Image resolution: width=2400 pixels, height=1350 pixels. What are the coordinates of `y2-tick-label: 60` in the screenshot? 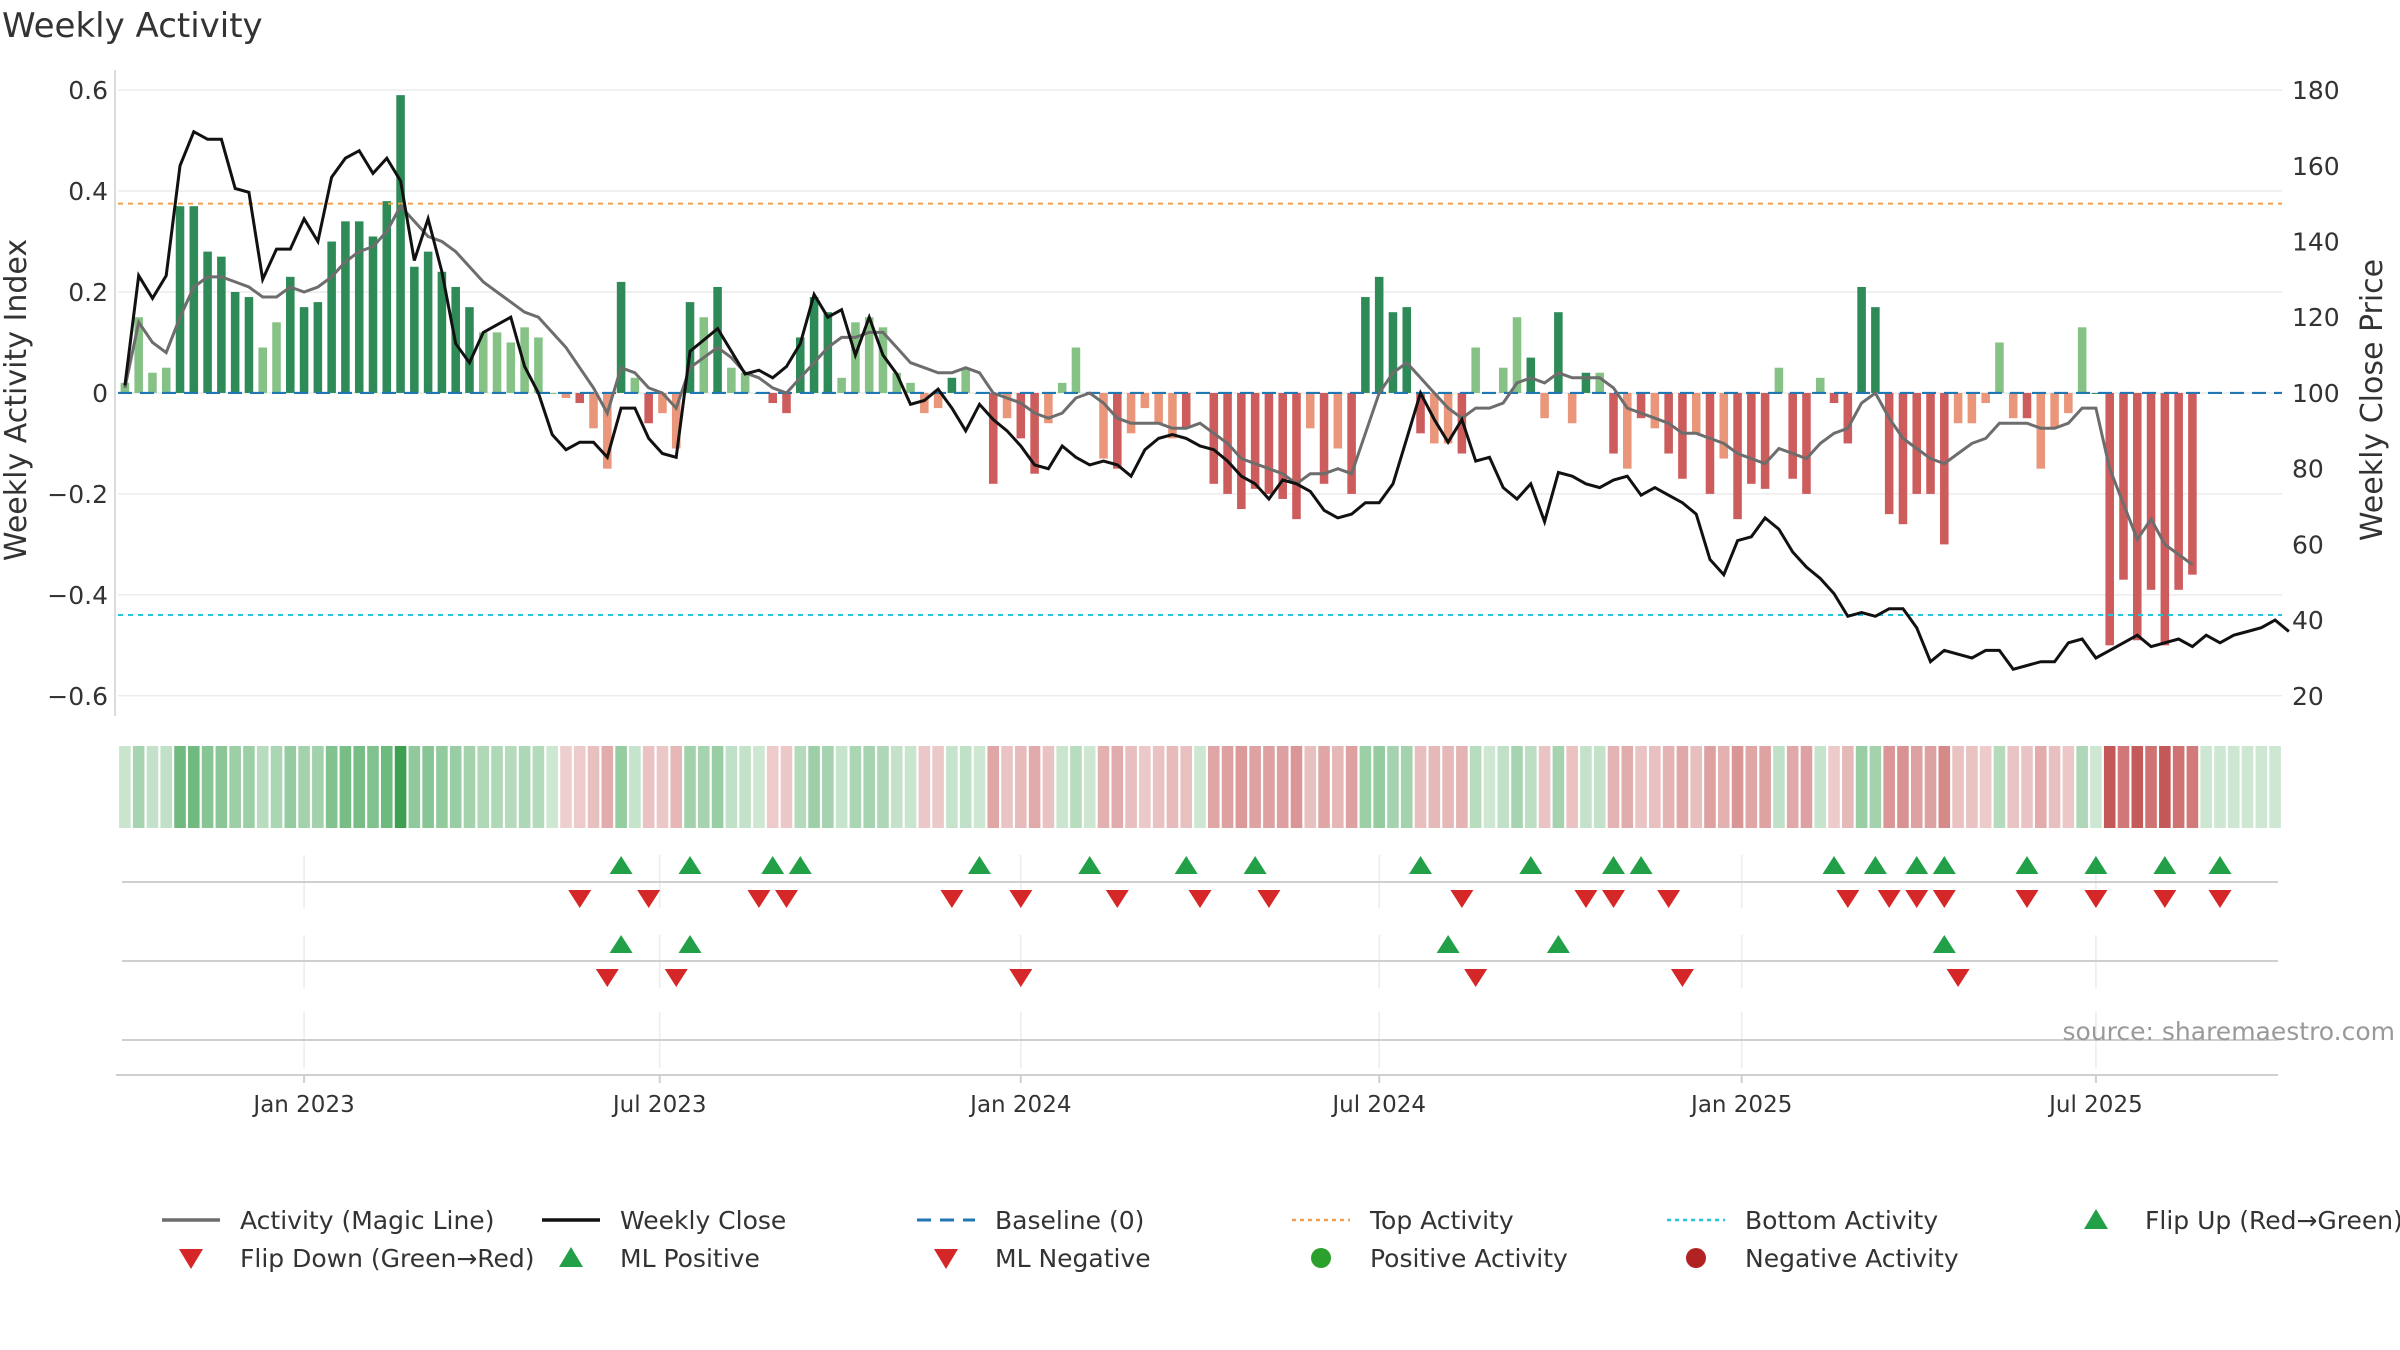 It's located at (2308, 544).